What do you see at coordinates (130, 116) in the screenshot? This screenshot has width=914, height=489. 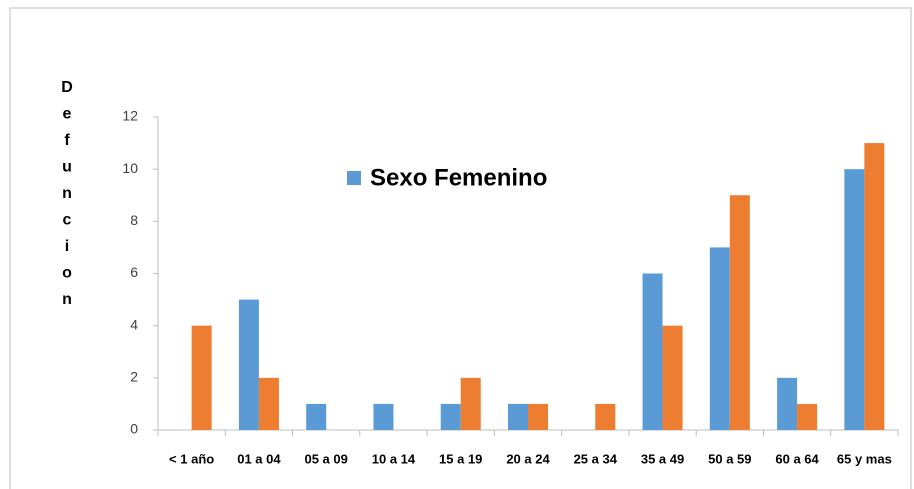 I see `y-tick-label: 12` at bounding box center [130, 116].